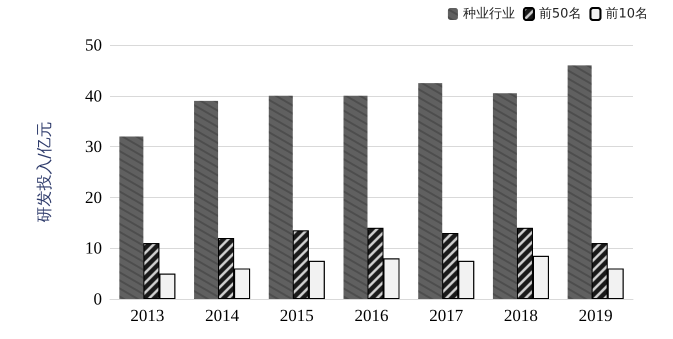 Image resolution: width=673 pixels, height=339 pixels. Describe the element at coordinates (44, 172) in the screenshot. I see `y-axis-title: 研发投入/亿元` at that location.